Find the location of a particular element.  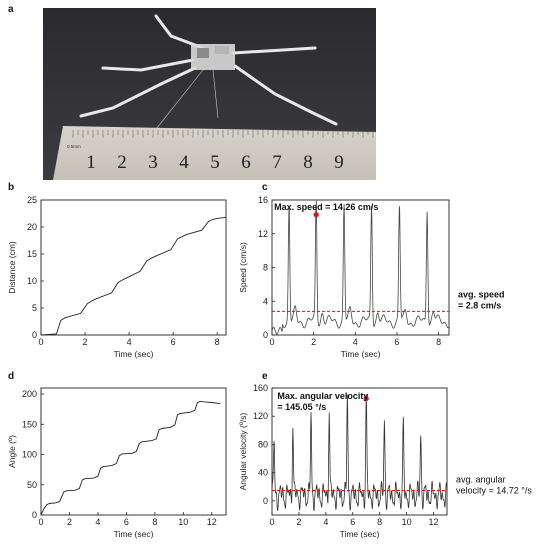

max-angular-velocity-marker is located at coordinates (366, 398).